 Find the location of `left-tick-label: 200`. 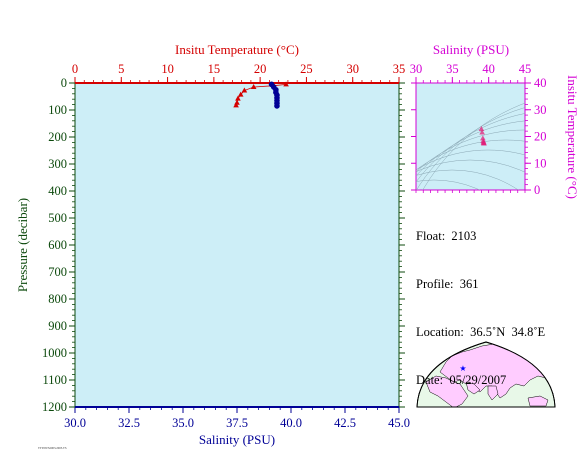

left-tick-label: 200 is located at coordinates (57, 137).